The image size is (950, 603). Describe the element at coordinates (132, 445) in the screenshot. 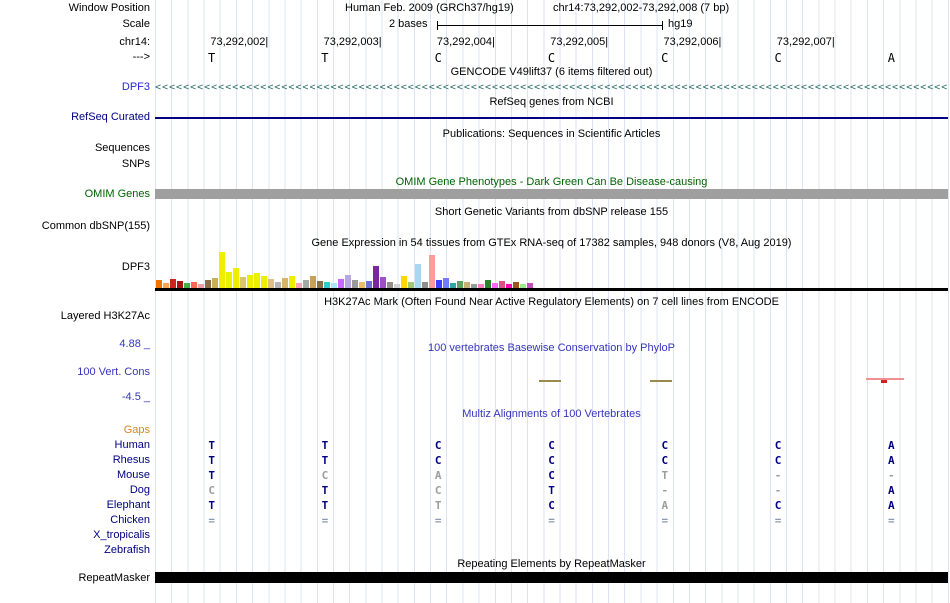

I see `species-label-human: Human` at that location.